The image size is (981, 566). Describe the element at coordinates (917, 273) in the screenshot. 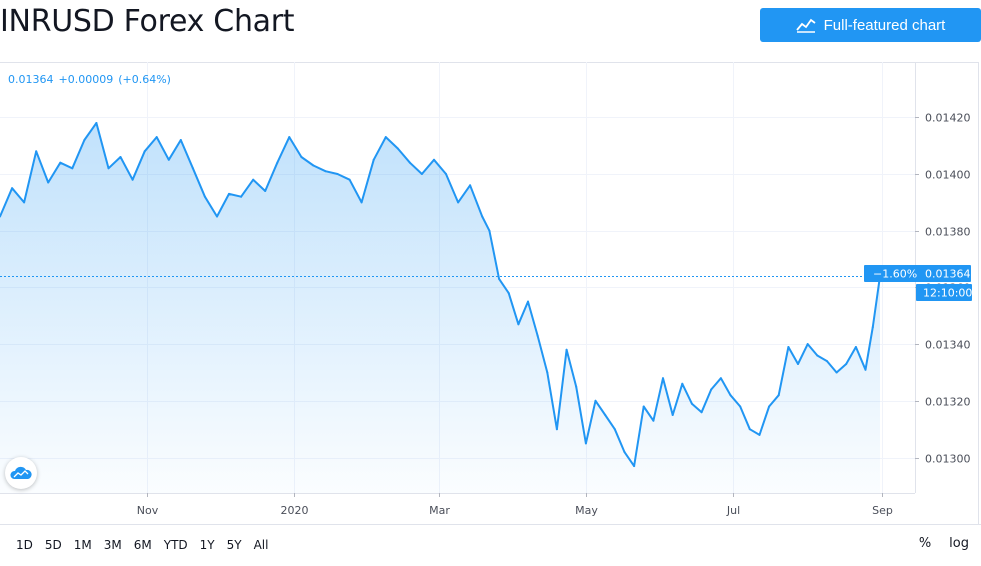

I see `last-price-badge` at that location.